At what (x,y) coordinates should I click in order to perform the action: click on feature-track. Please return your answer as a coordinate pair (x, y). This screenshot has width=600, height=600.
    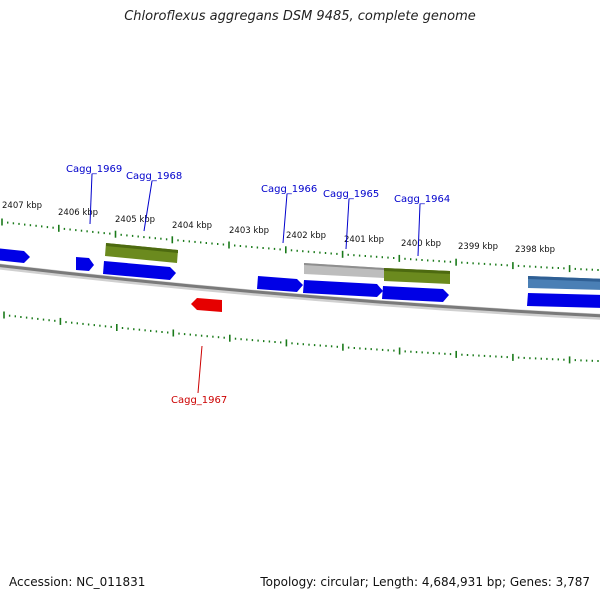
    Looking at the image, I should click on (352, 266).